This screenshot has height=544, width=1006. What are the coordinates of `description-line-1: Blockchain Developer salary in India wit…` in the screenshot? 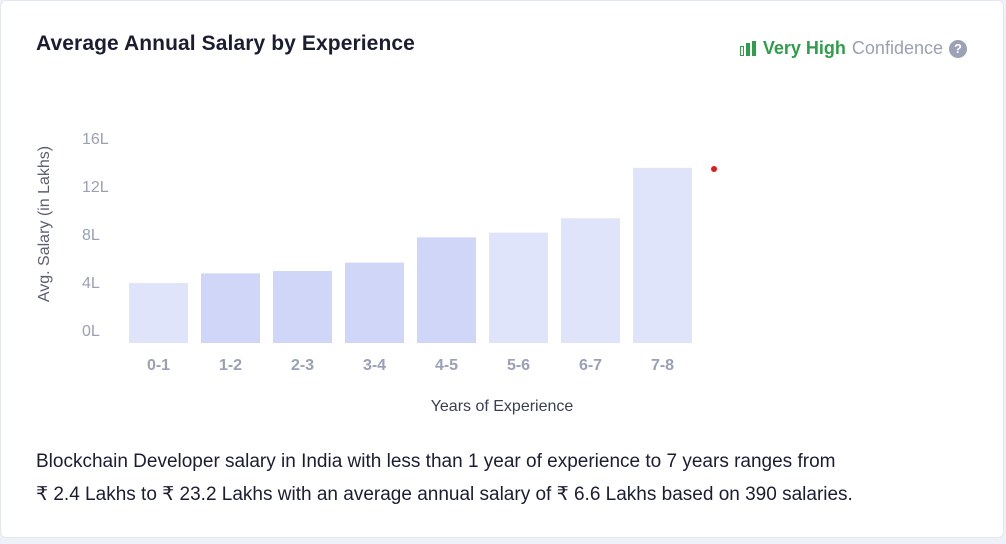 It's located at (436, 461).